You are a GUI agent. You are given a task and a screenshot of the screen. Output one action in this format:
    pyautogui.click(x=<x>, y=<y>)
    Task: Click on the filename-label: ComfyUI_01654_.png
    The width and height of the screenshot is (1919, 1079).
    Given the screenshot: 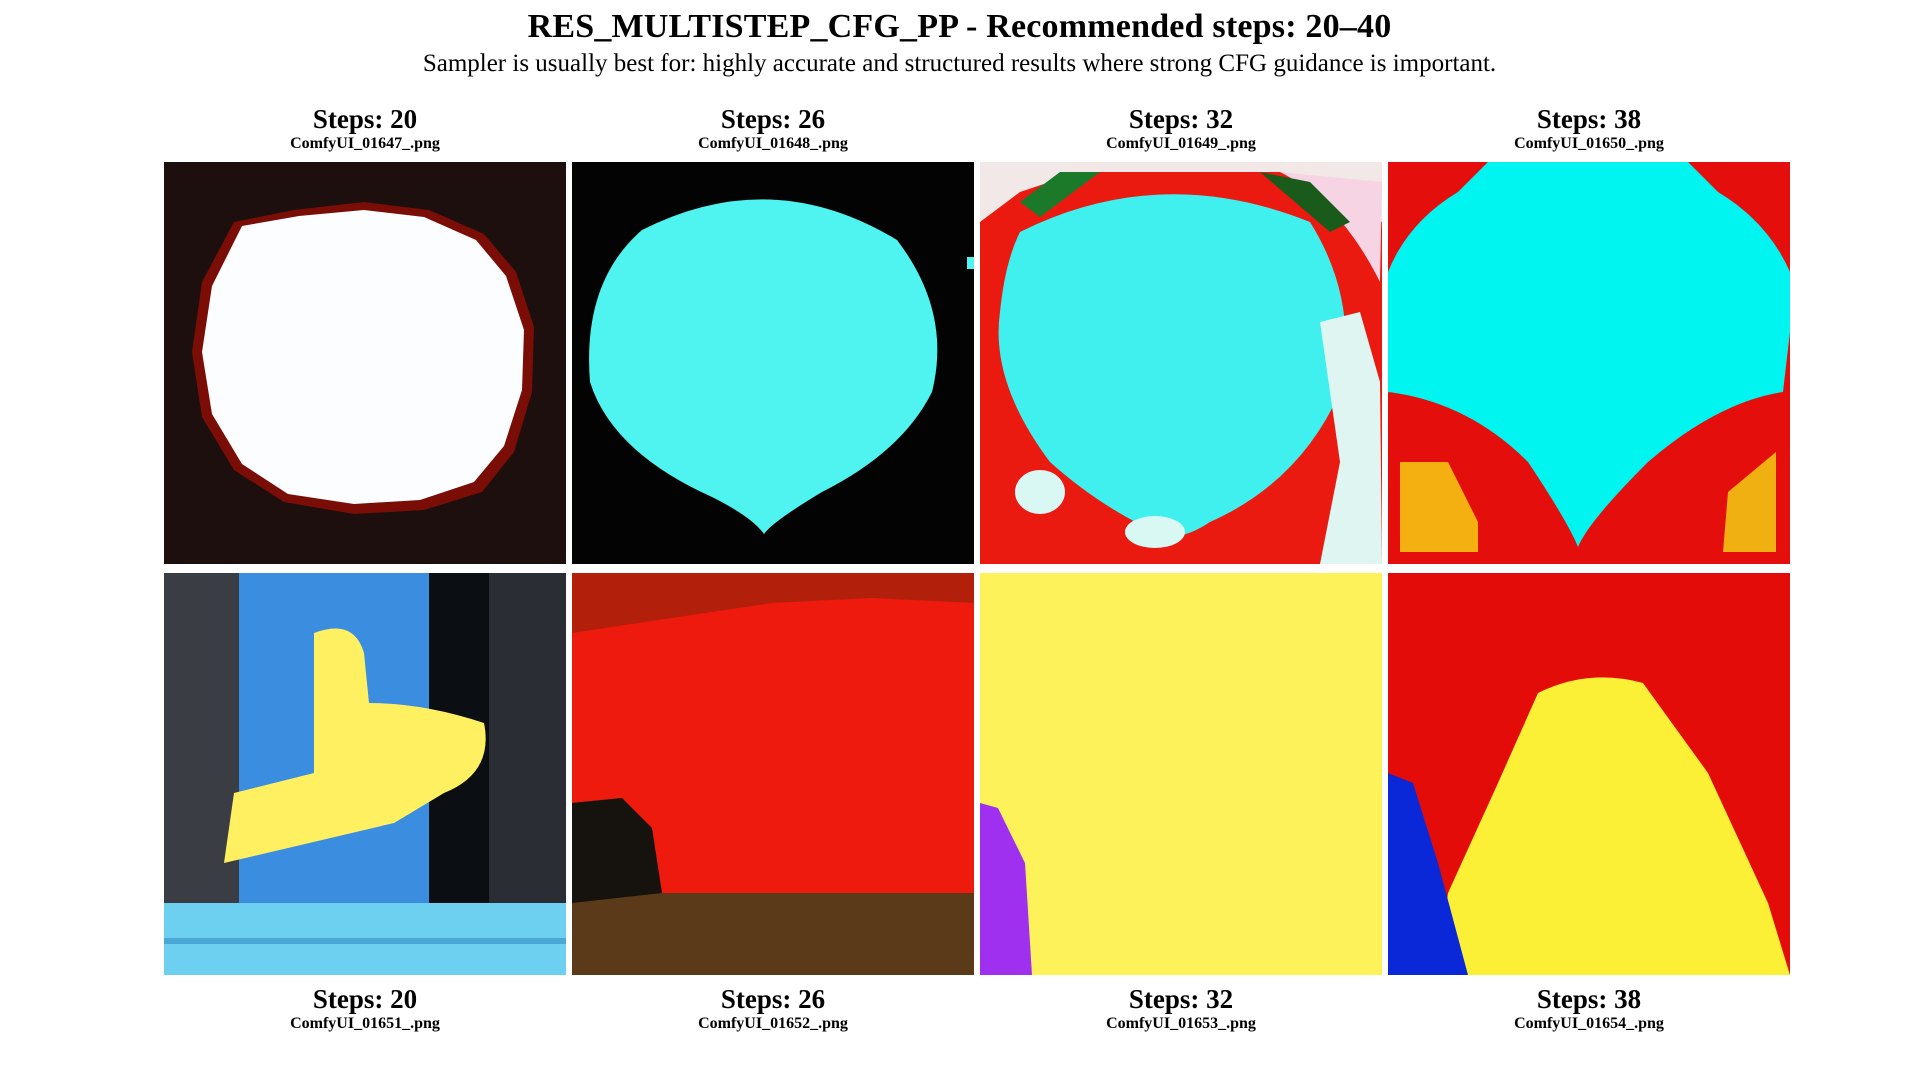 What is the action you would take?
    pyautogui.click(x=1589, y=1023)
    